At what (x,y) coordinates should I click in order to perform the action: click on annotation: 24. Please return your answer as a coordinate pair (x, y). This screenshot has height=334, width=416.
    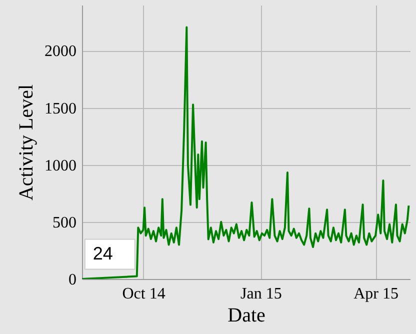
    Looking at the image, I should click on (102, 253).